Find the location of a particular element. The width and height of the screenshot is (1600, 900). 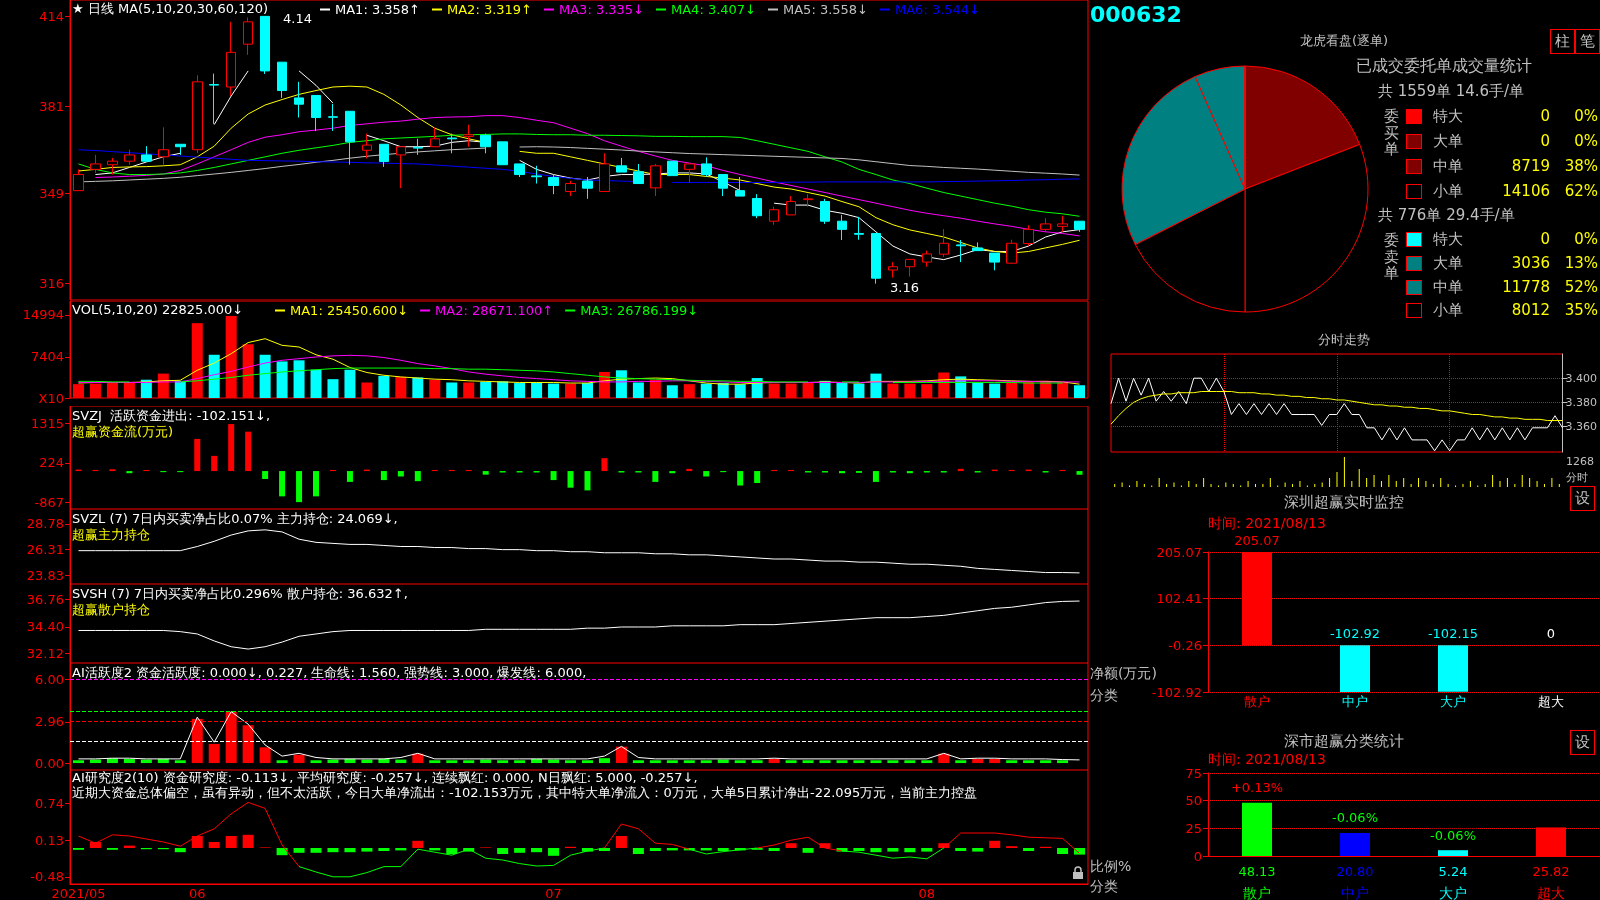

x-axis-title: 分类 is located at coordinates (1104, 695).